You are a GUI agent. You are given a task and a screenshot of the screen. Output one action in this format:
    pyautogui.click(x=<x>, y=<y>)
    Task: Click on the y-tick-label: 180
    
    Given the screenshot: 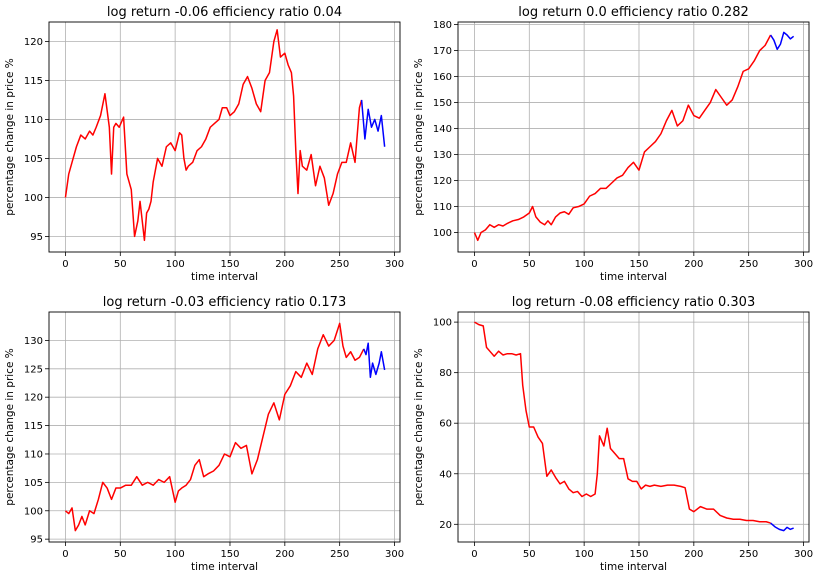 What is the action you would take?
    pyautogui.click(x=442, y=25)
    